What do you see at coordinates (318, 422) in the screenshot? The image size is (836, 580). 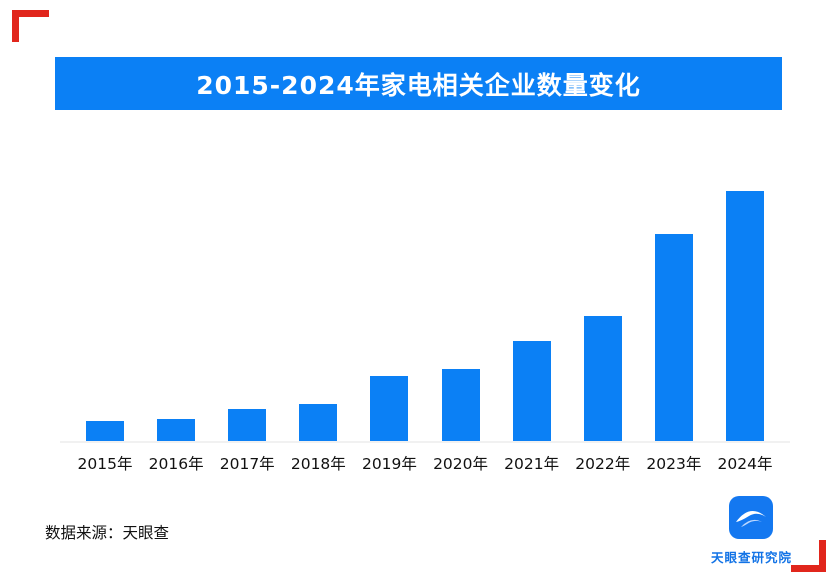 I see `bar-2018年` at bounding box center [318, 422].